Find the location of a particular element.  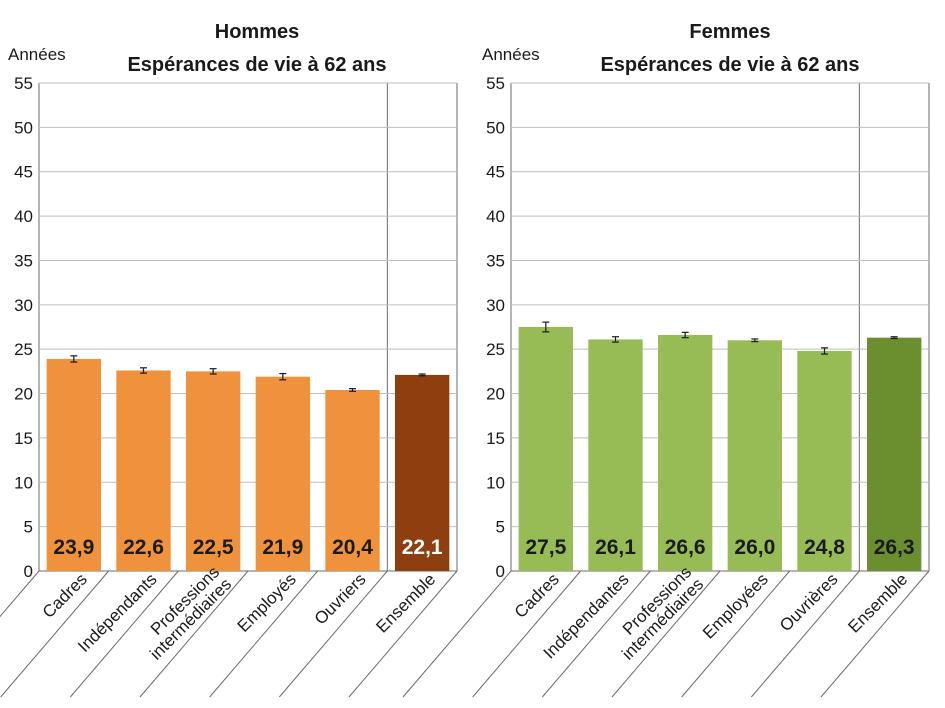

data-label: 20,4 is located at coordinates (352, 547).